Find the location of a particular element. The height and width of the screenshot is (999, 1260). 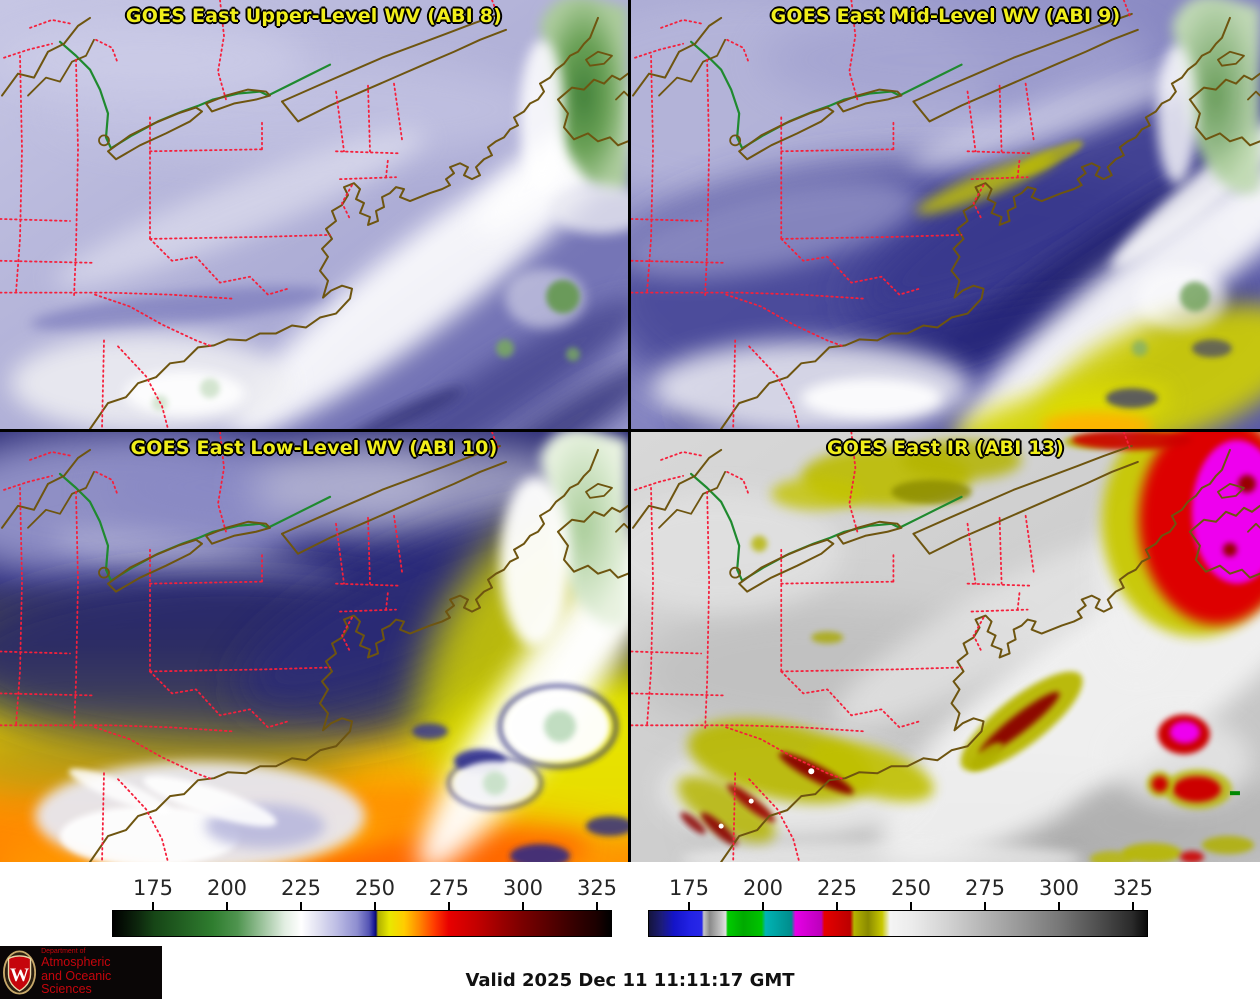

logo-dept-prefix: Department of is located at coordinates (63, 952).